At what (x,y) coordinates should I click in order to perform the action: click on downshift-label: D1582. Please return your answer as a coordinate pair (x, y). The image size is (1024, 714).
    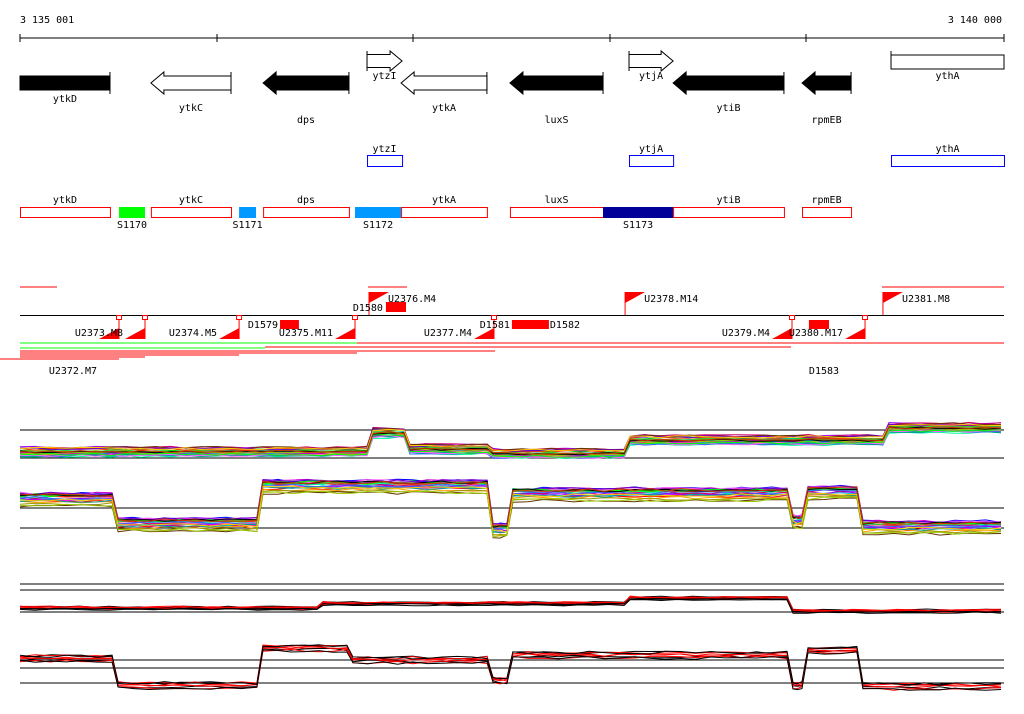
    Looking at the image, I should click on (565, 325).